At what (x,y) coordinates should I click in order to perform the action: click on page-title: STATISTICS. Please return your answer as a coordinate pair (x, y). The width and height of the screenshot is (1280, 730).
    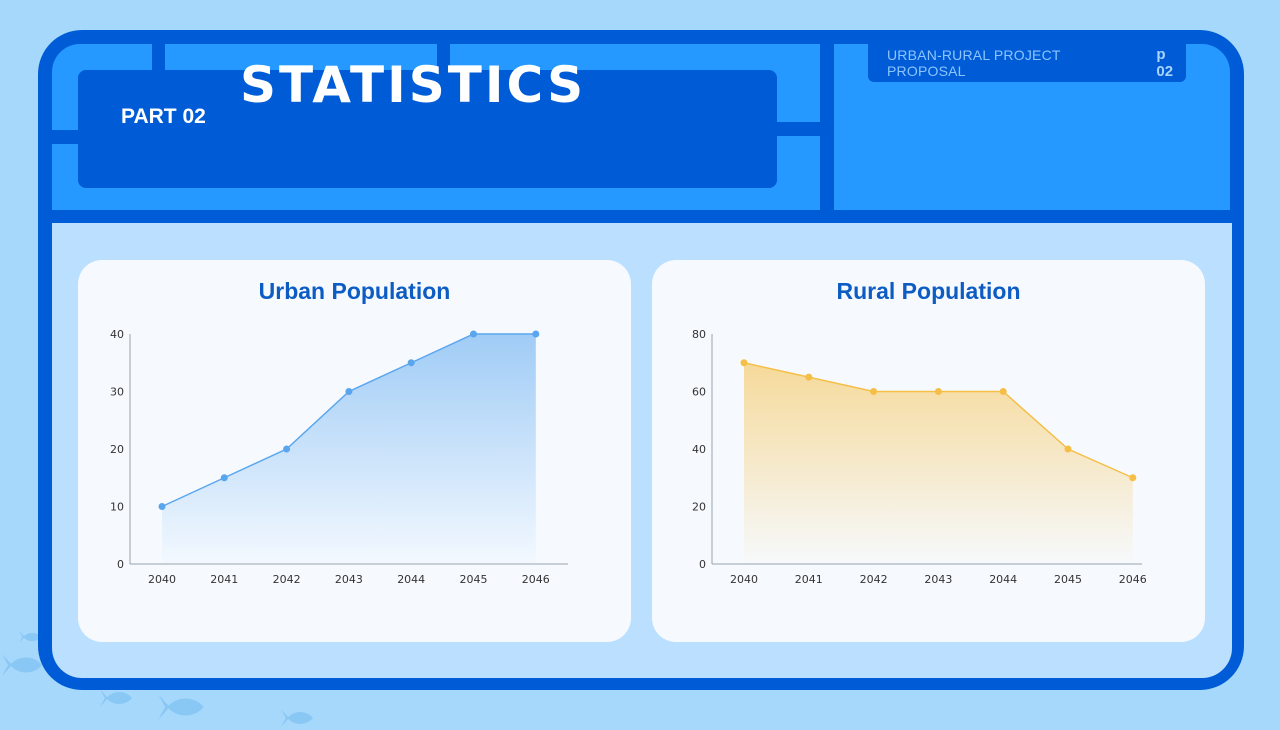
    Looking at the image, I should click on (413, 85).